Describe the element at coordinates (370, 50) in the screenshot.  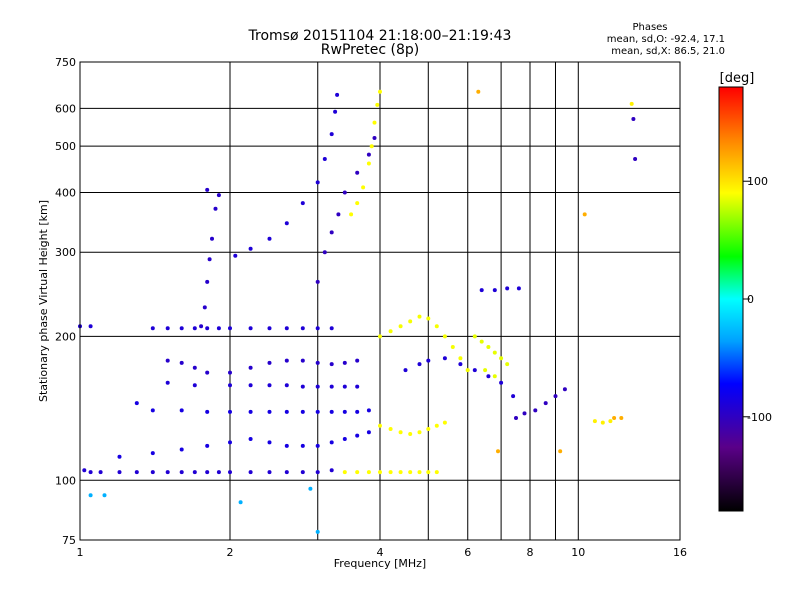
I see `chart-subtitle: RwPretec (8p)` at that location.